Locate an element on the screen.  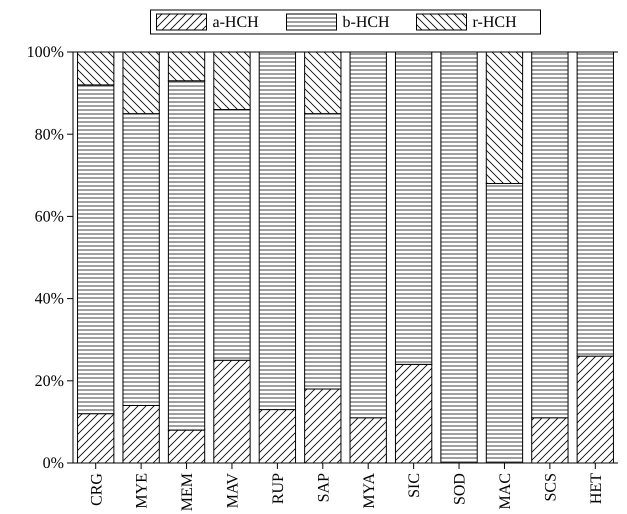
x-tick-label: CRG is located at coordinates (97, 489).